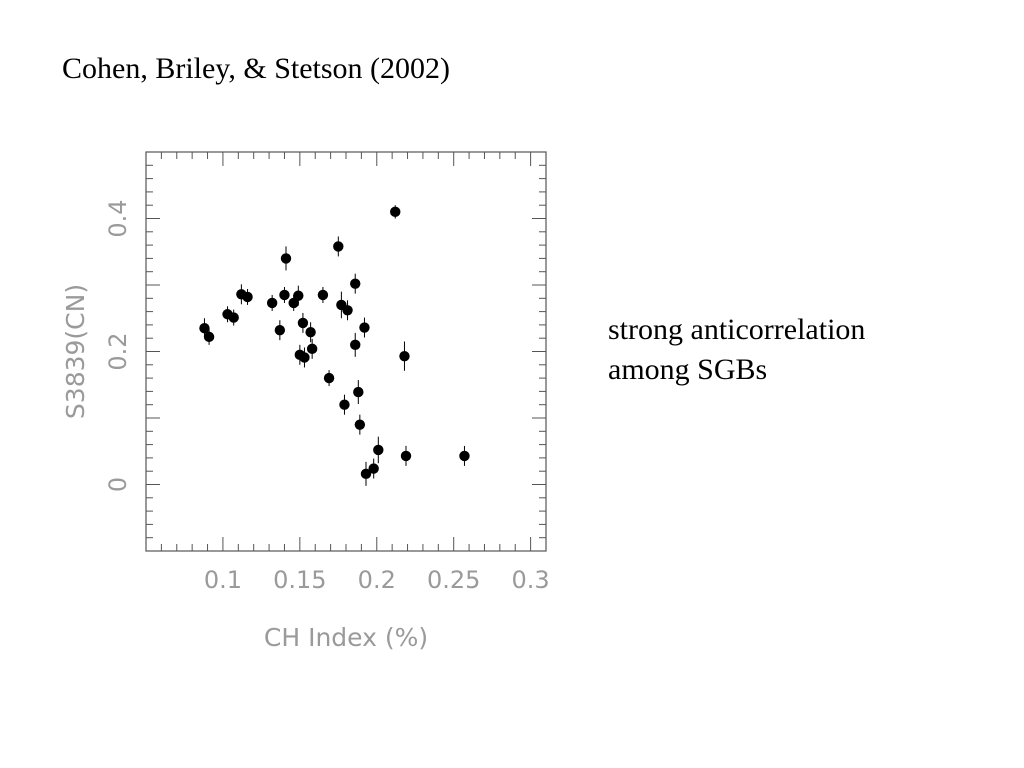  Describe the element at coordinates (223, 580) in the screenshot. I see `x-tick-label: 0.1` at that location.